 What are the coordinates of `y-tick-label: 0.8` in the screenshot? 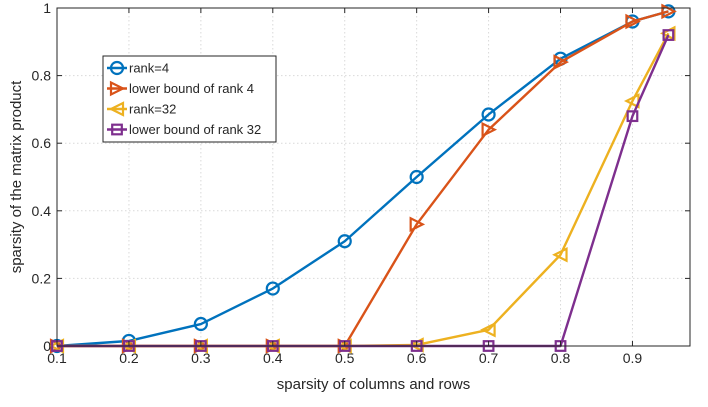 It's located at (42, 76).